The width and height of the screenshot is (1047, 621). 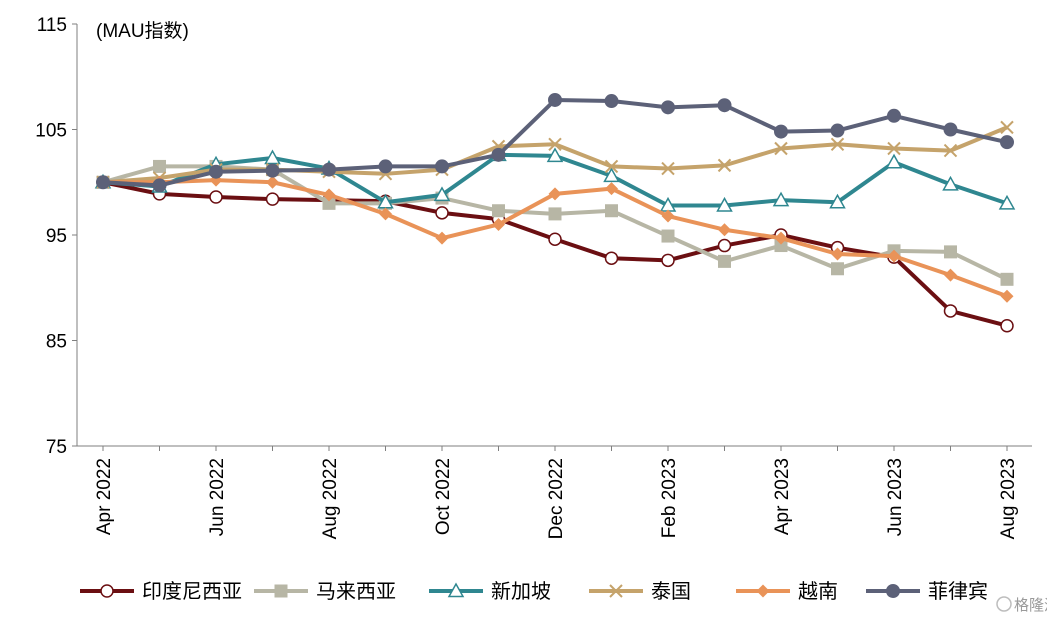 What do you see at coordinates (669, 498) in the screenshot?
I see `x-tick-label: Feb 2023` at bounding box center [669, 498].